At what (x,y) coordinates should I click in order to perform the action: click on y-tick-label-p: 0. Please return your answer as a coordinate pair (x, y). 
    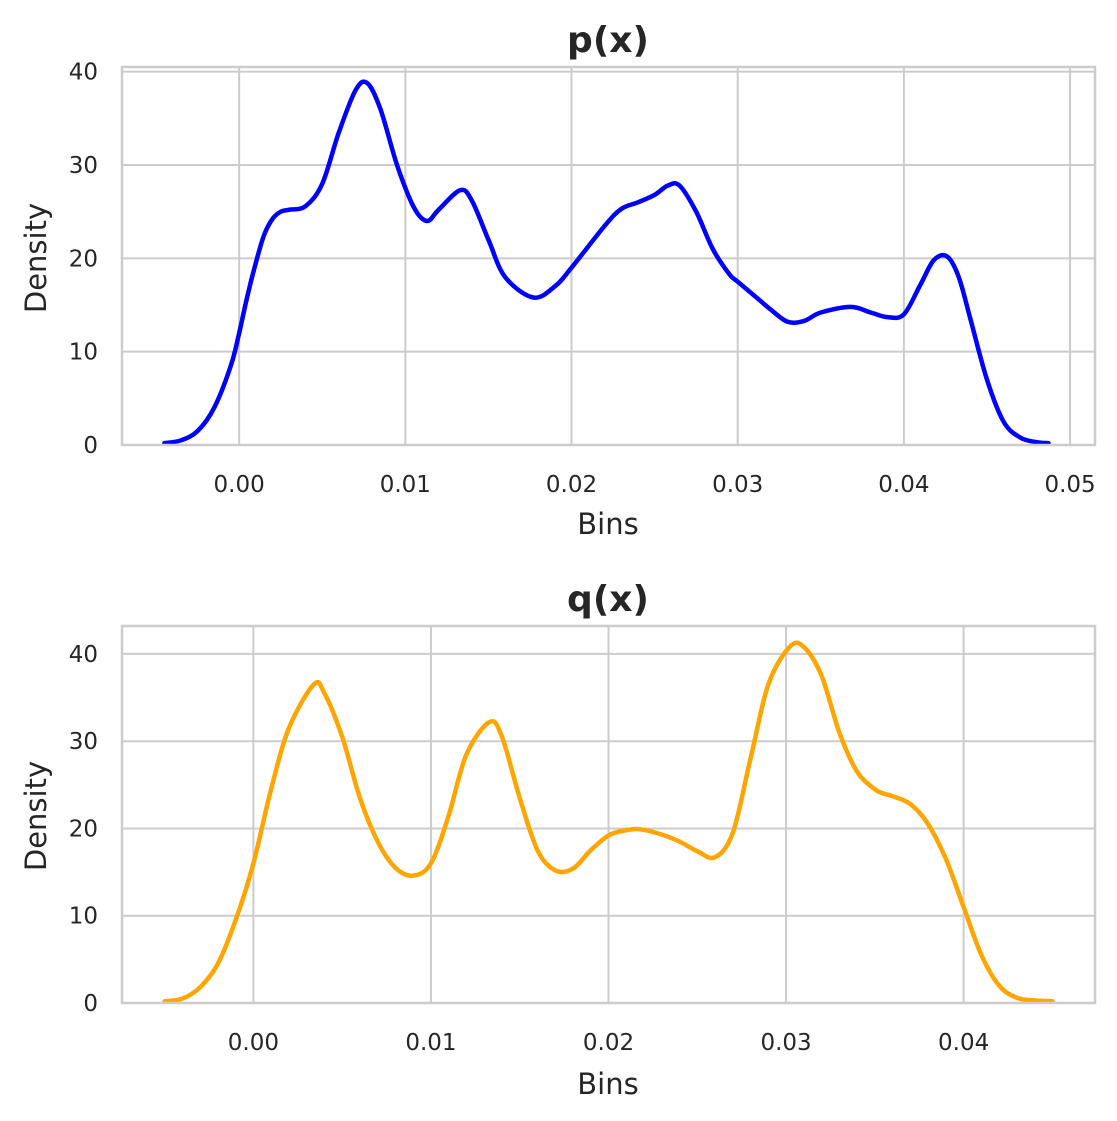
    Looking at the image, I should click on (90, 446).